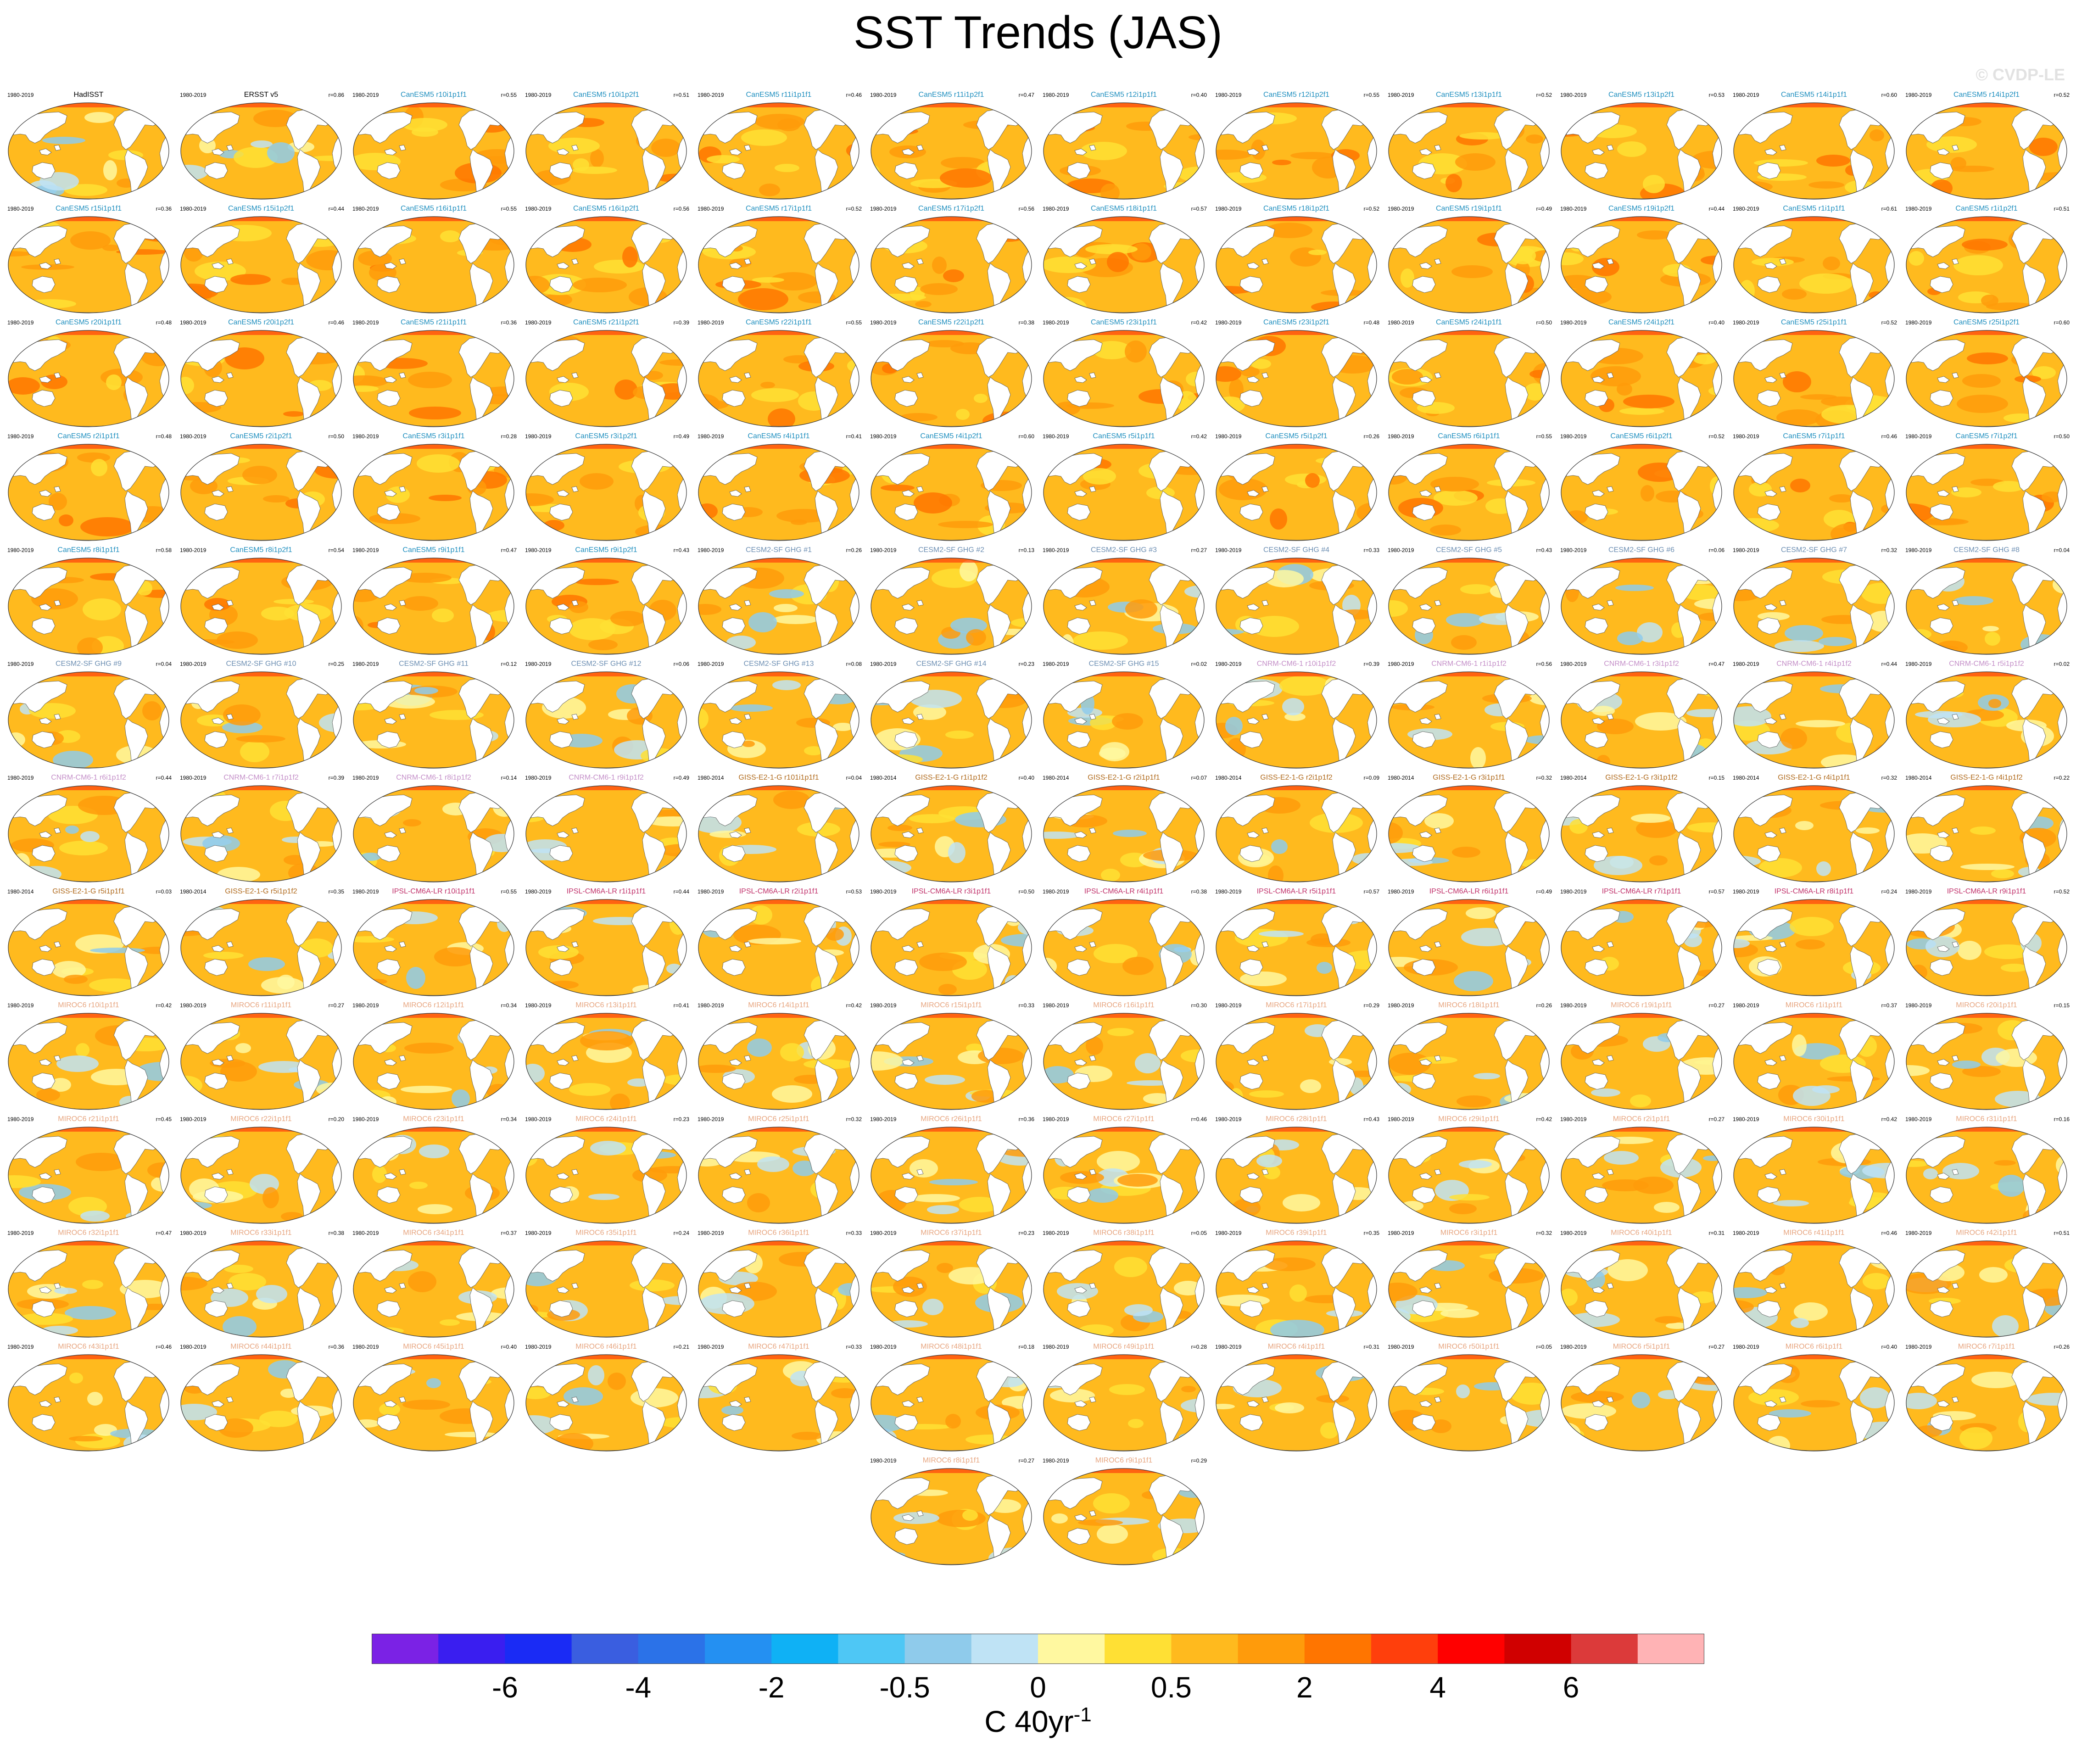 The width and height of the screenshot is (2076, 1764). What do you see at coordinates (434, 829) in the screenshot?
I see `map-panel: 1980-2019 CNRM-CM6-1 r8i1p1f2 r=0.14` at bounding box center [434, 829].